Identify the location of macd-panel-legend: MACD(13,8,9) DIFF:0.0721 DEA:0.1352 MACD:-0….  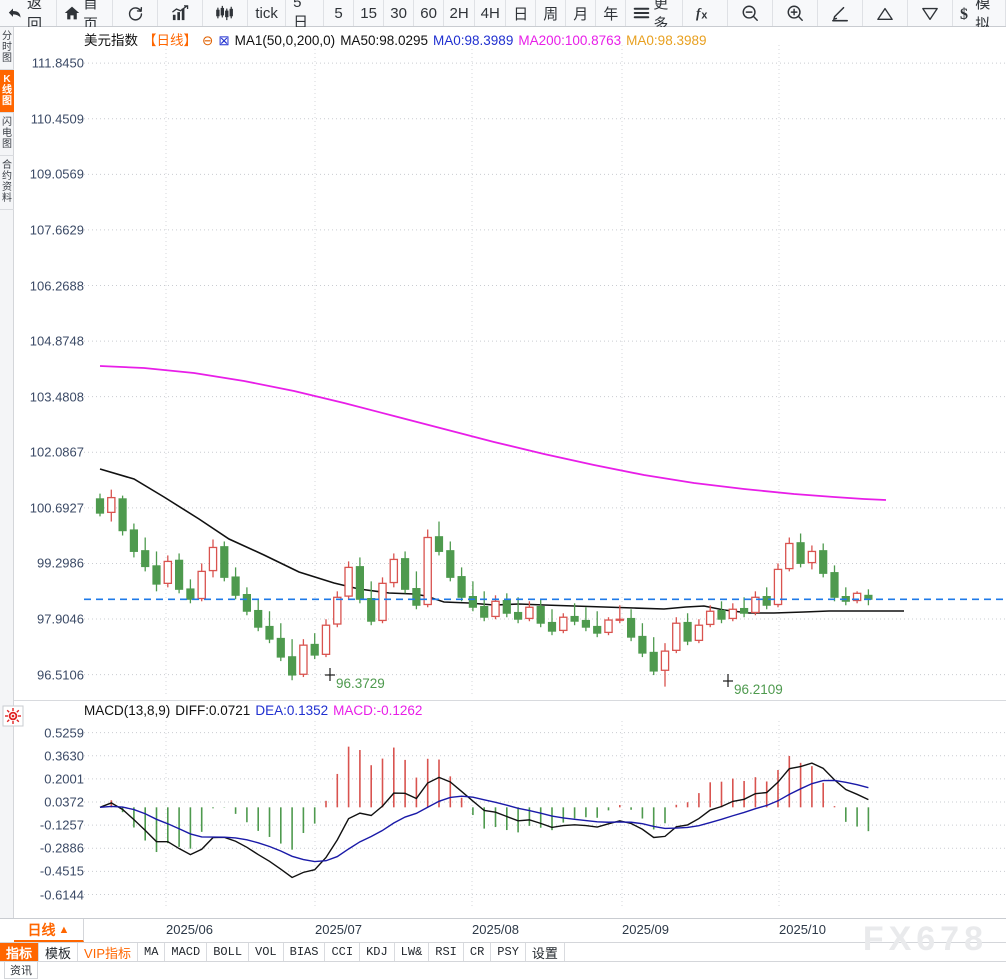
(255, 710).